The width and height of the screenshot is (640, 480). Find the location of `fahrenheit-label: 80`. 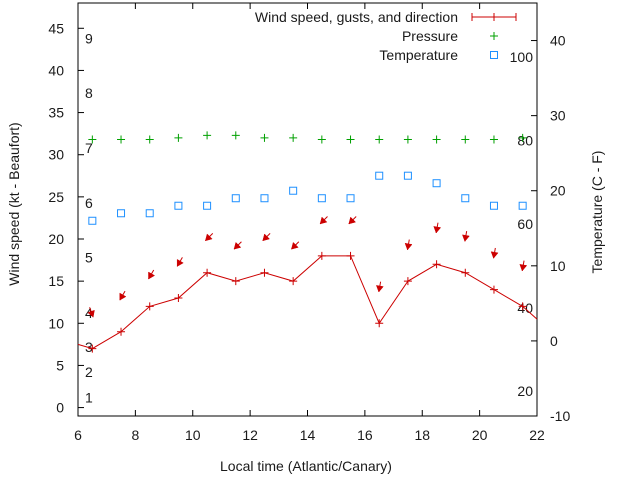

fahrenheit-label: 80 is located at coordinates (525, 140).